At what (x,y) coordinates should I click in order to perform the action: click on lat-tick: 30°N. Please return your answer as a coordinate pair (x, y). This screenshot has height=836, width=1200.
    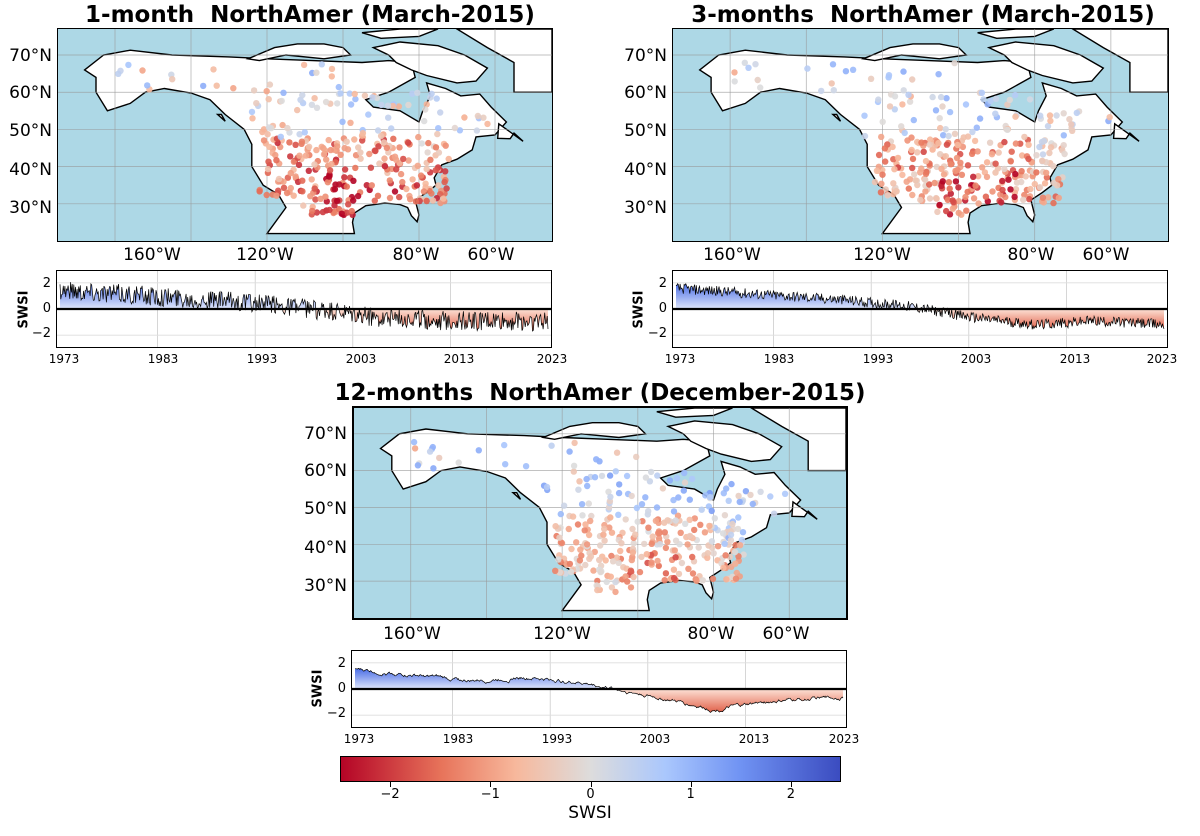
    Looking at the image, I should click on (325, 586).